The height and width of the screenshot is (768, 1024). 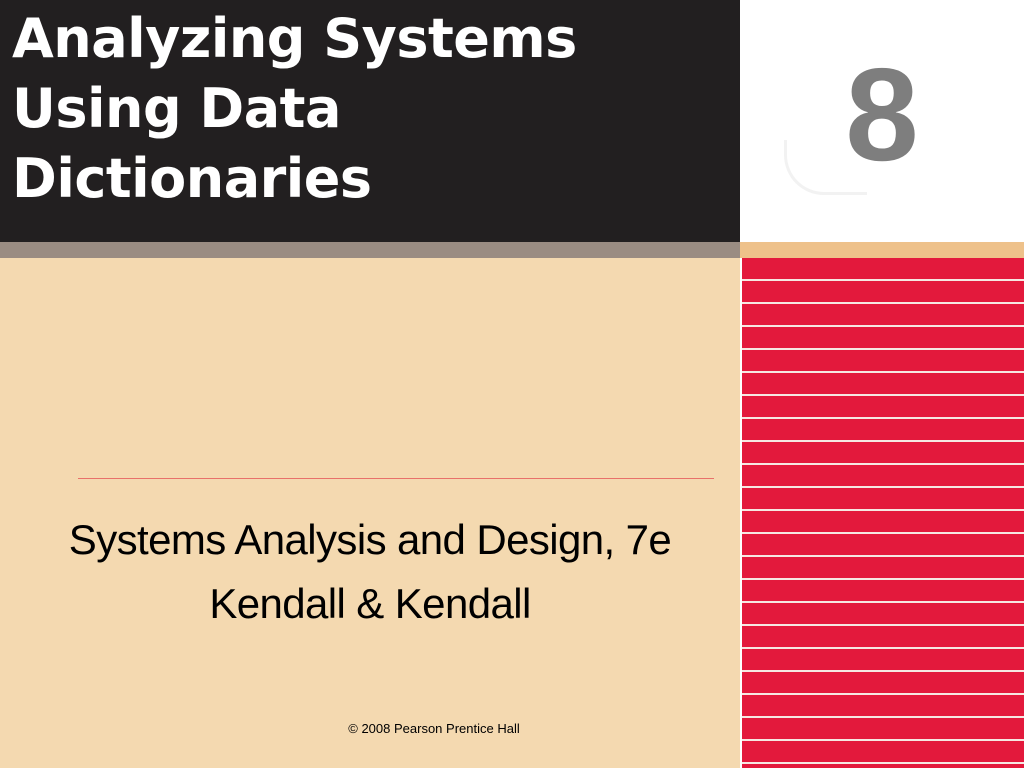 What do you see at coordinates (370, 539) in the screenshot?
I see `subtitle-book-title: Systems Analysis and Design, 7e` at bounding box center [370, 539].